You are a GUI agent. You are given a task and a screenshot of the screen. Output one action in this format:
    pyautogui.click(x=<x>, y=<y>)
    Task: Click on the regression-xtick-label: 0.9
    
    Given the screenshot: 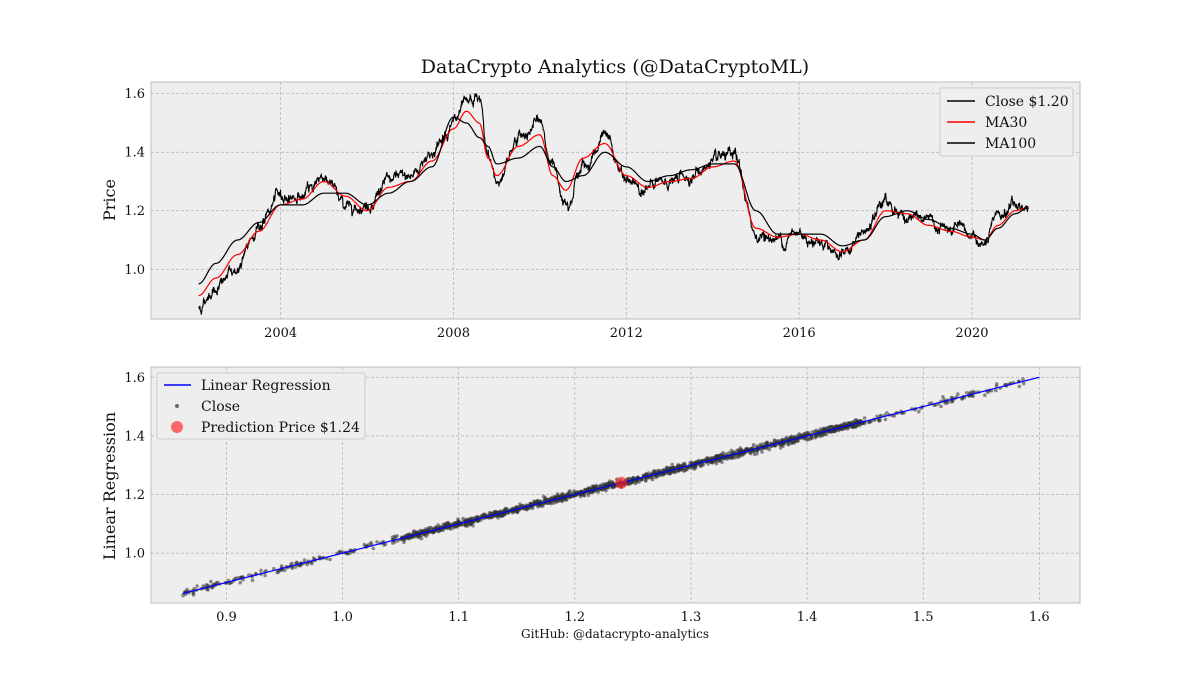 What is the action you would take?
    pyautogui.click(x=226, y=617)
    